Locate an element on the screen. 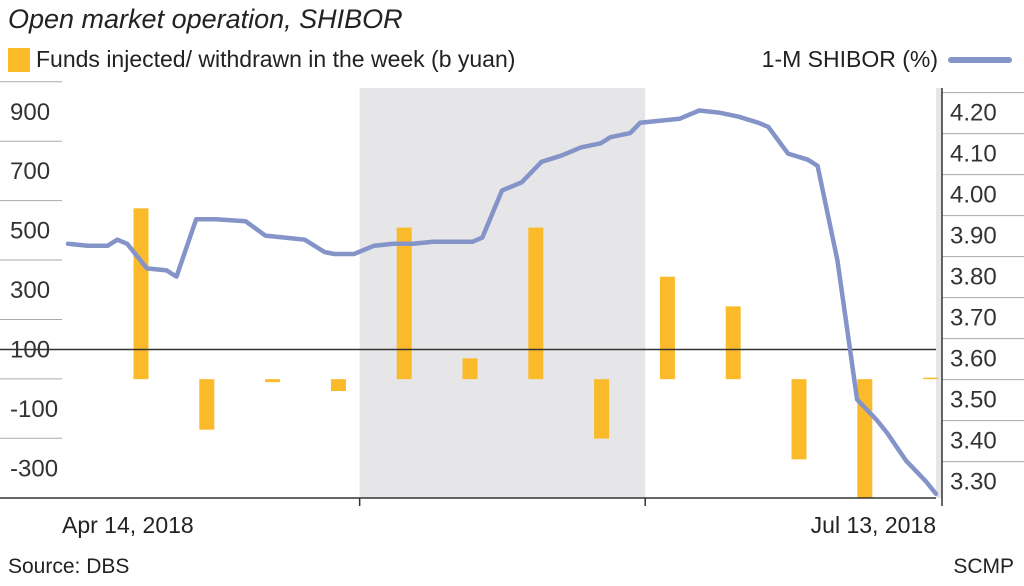  right-tick-label: 3.80 is located at coordinates (973, 277).